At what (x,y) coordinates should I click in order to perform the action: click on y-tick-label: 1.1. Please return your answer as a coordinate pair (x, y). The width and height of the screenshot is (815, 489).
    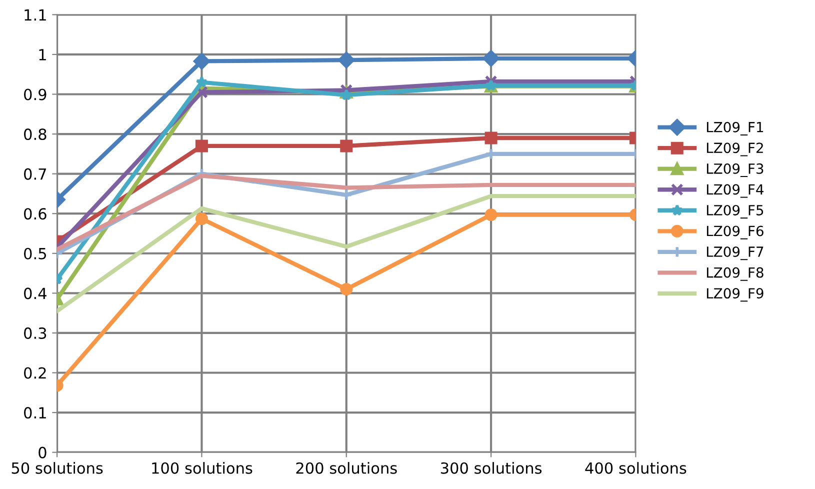
    Looking at the image, I should click on (35, 14).